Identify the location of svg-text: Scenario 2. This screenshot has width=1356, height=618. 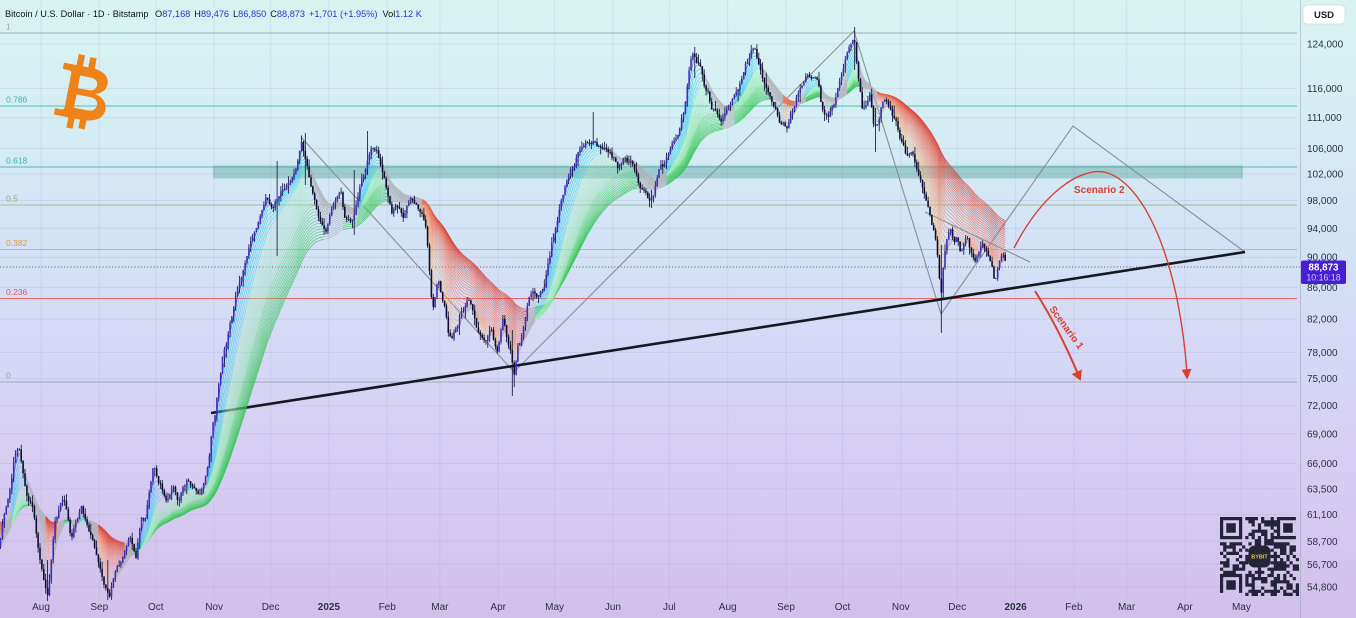
(1099, 190).